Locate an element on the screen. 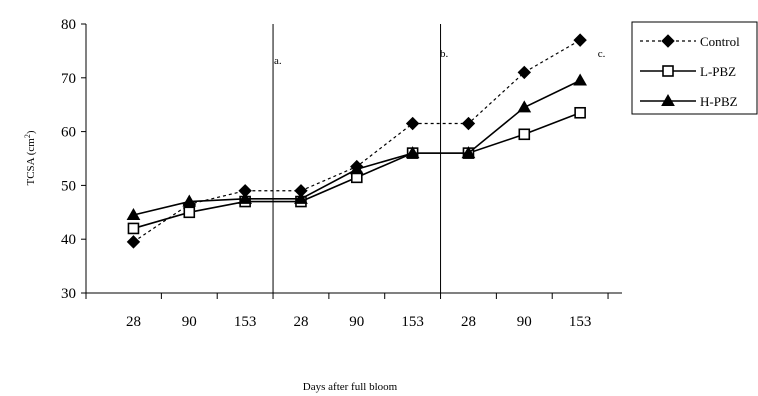 The image size is (758, 396). y-ticks: 30 40 50 60 70 80 is located at coordinates (73, 159).